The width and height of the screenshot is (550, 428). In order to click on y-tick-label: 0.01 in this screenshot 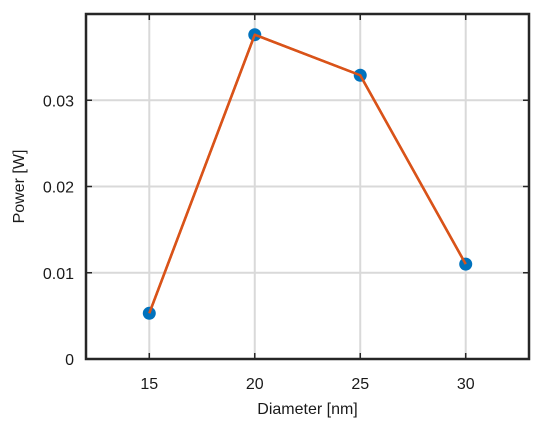, I will do `click(58, 274)`.